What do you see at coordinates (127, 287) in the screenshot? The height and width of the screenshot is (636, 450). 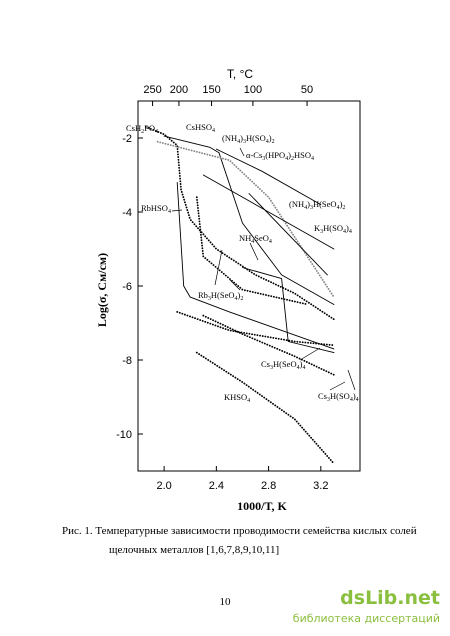 I see `y-tick-label: -6` at bounding box center [127, 287].